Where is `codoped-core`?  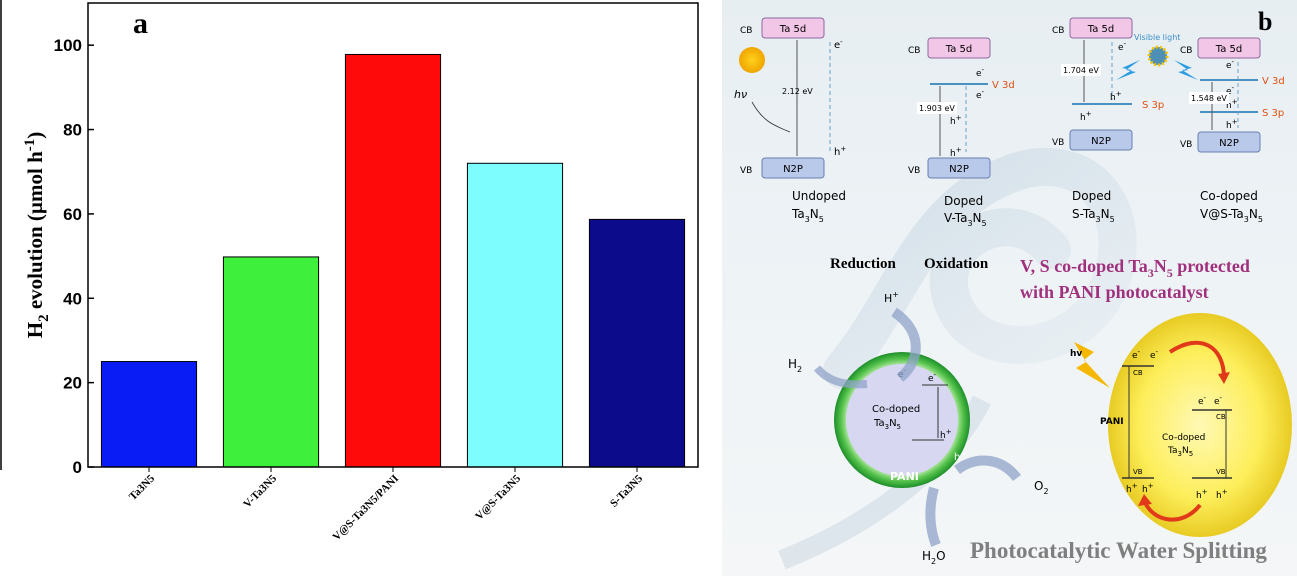
codoped-core is located at coordinates (902, 420).